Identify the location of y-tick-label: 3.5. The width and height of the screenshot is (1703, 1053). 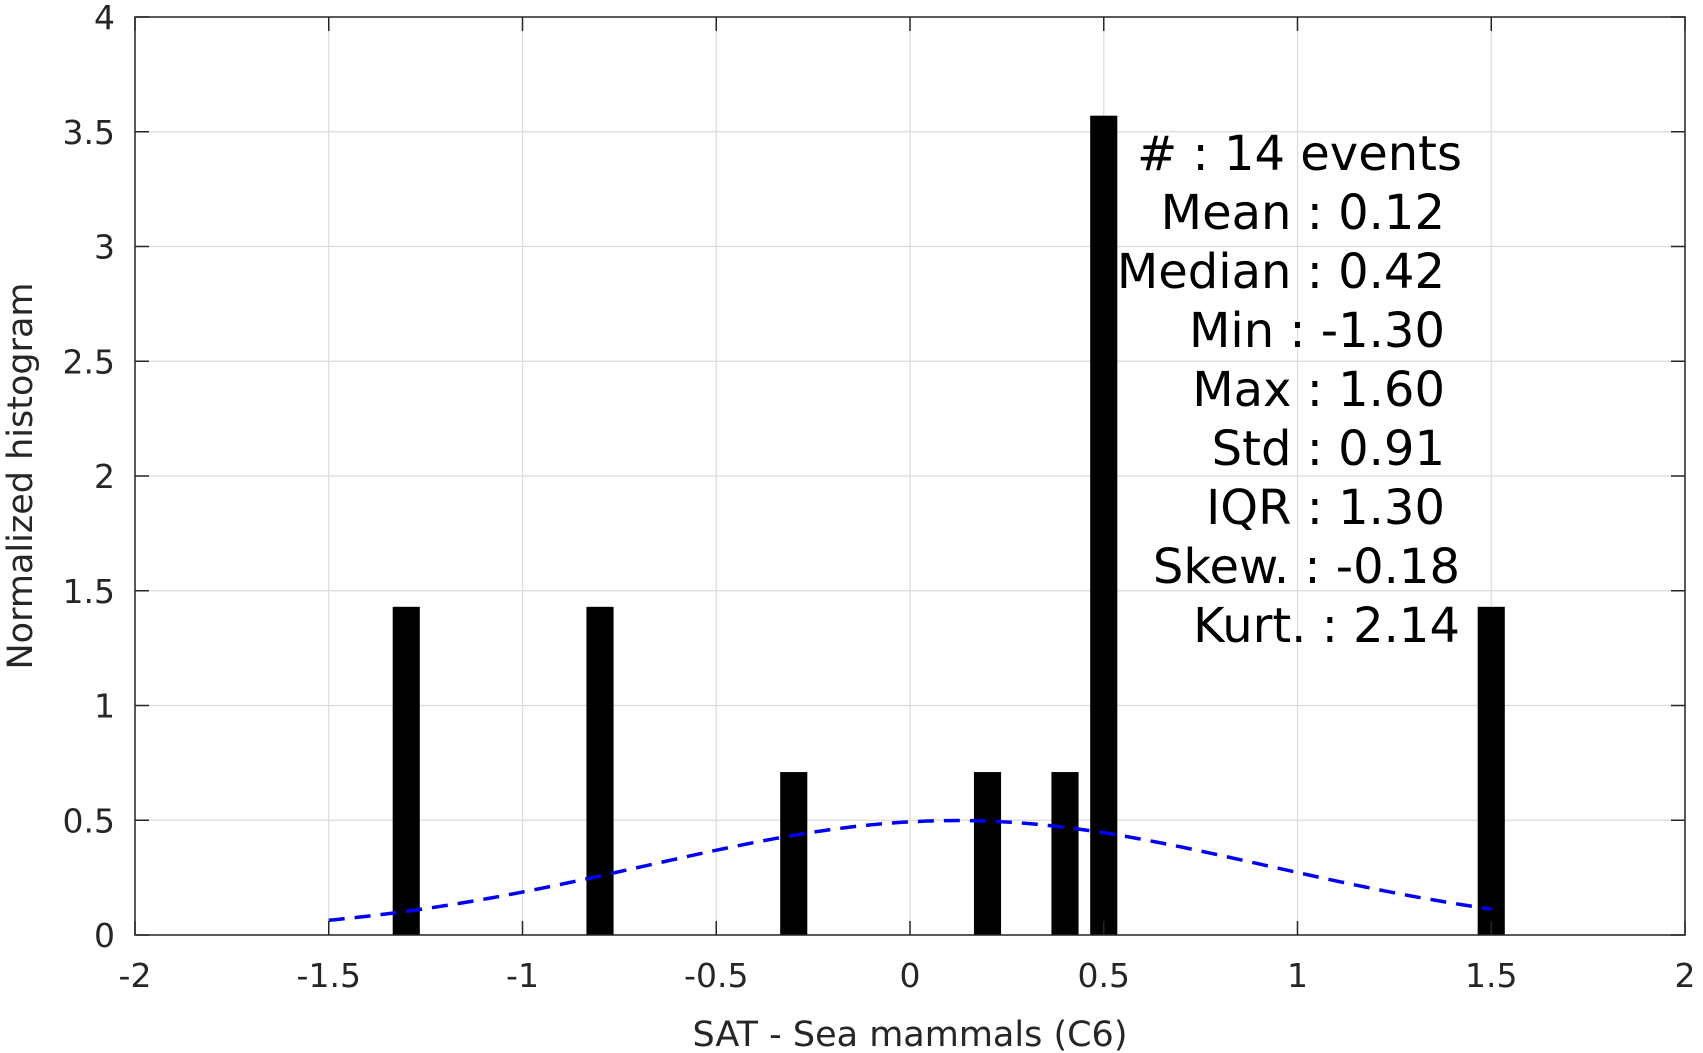
(89, 132).